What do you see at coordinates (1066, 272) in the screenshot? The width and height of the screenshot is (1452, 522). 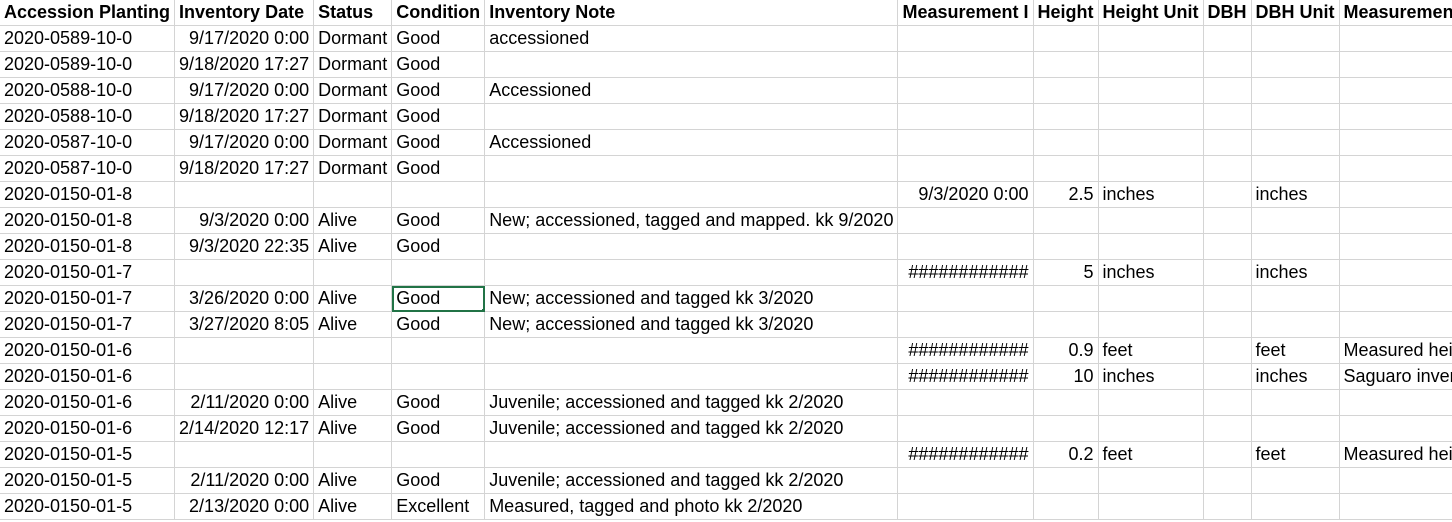 I see `grid-cell: 5` at bounding box center [1066, 272].